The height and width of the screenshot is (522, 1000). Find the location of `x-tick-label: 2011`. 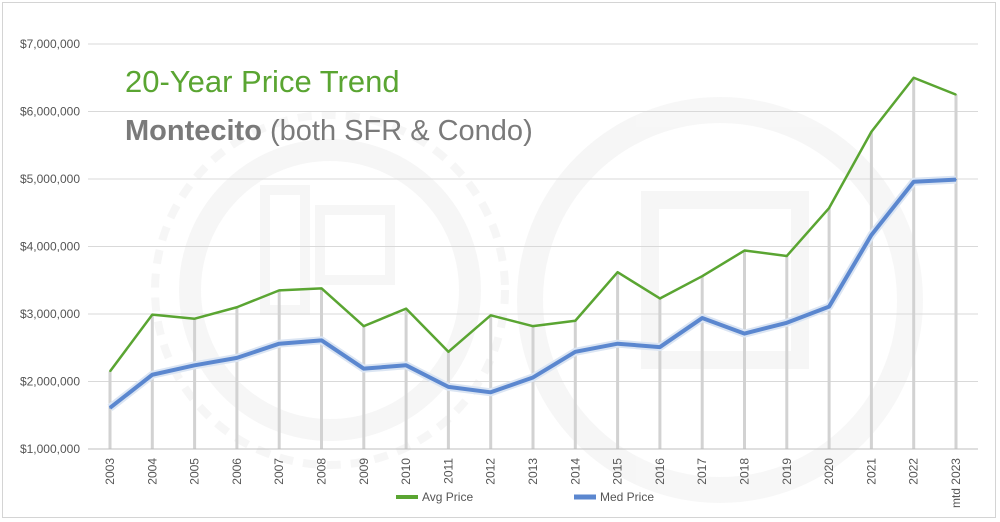

x-tick-label: 2011 is located at coordinates (448, 471).